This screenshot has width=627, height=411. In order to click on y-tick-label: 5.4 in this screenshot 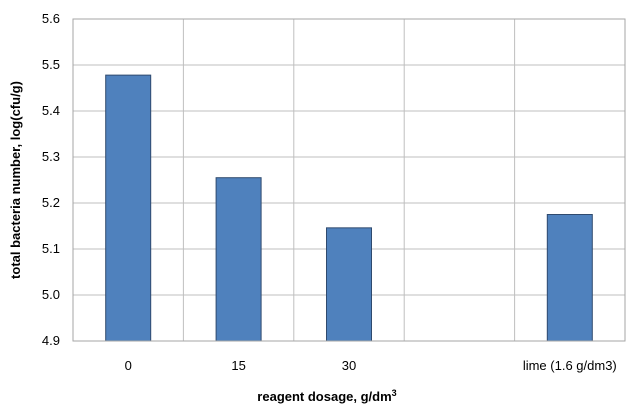, I will do `click(51, 110)`.